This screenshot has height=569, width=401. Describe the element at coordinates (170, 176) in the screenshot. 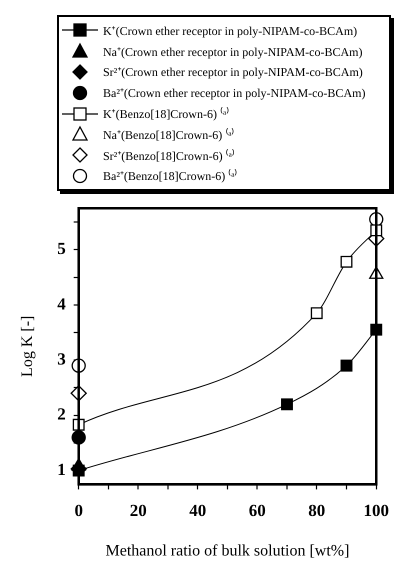

I see `legend-label: Ba²⁺(Benzo[18]Crown-6) ⁽ᵃ⁾` at that location.